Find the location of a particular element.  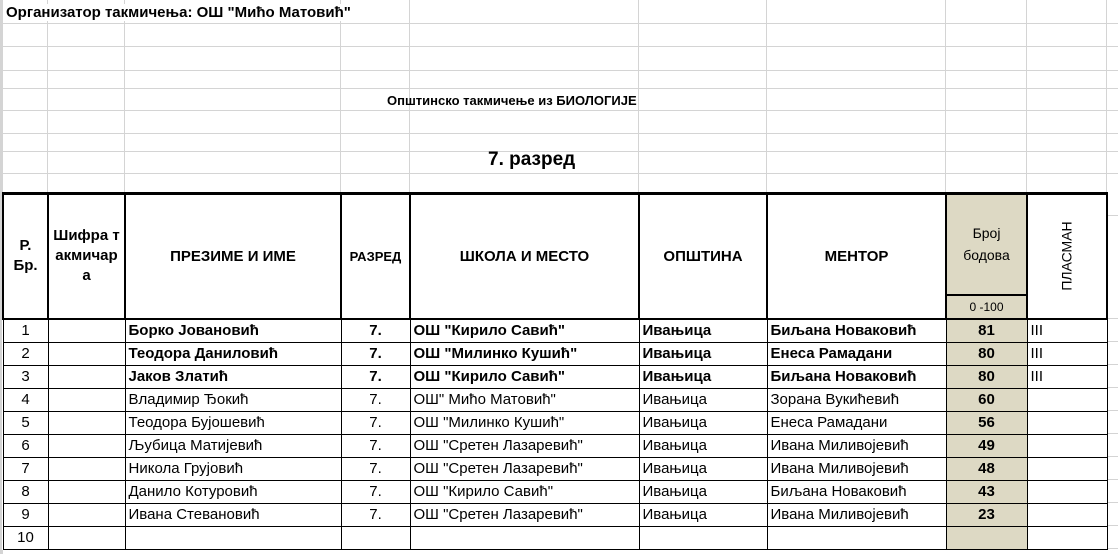

cell-name: Владимир Ђокић is located at coordinates (233, 399).